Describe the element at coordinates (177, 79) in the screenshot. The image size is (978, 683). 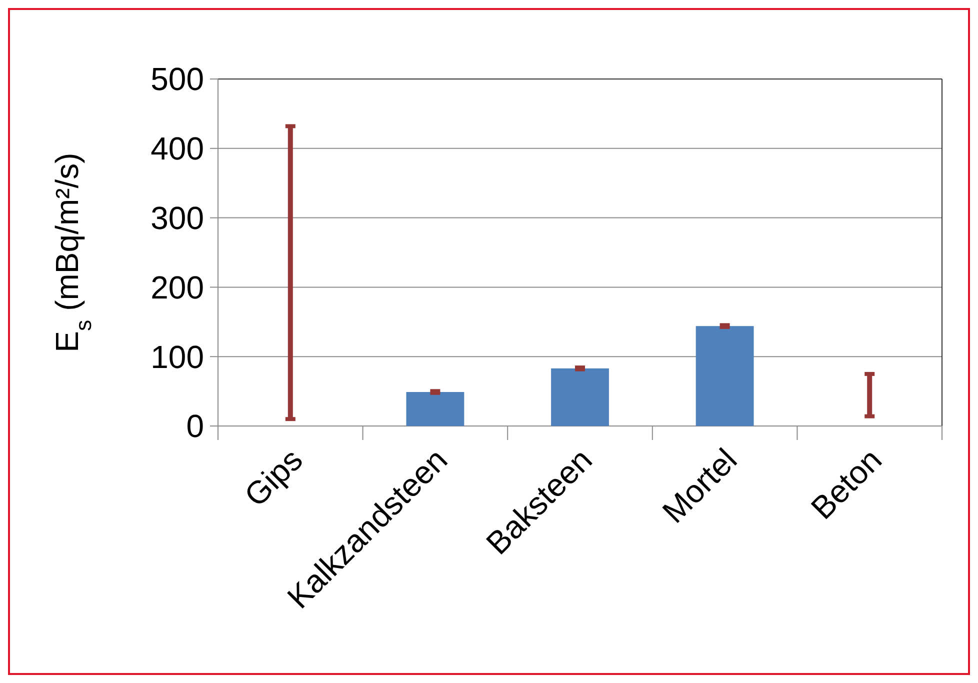
I see `y-tick-label: 500` at that location.